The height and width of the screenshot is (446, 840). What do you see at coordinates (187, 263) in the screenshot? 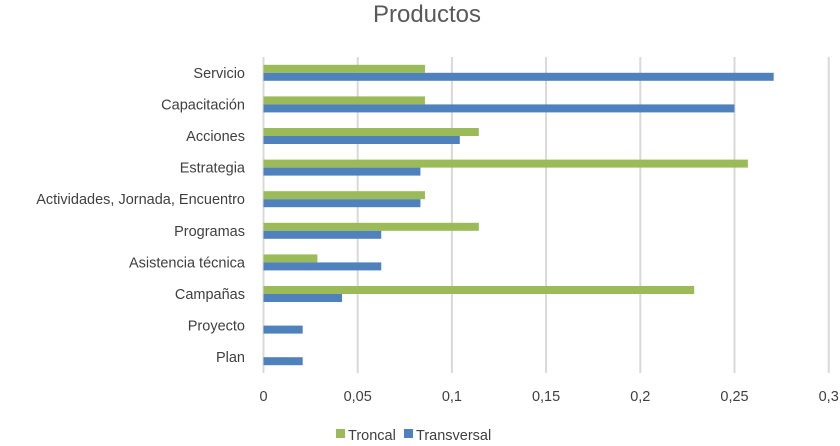
I see `category-label: Asistencia técnica` at bounding box center [187, 263].